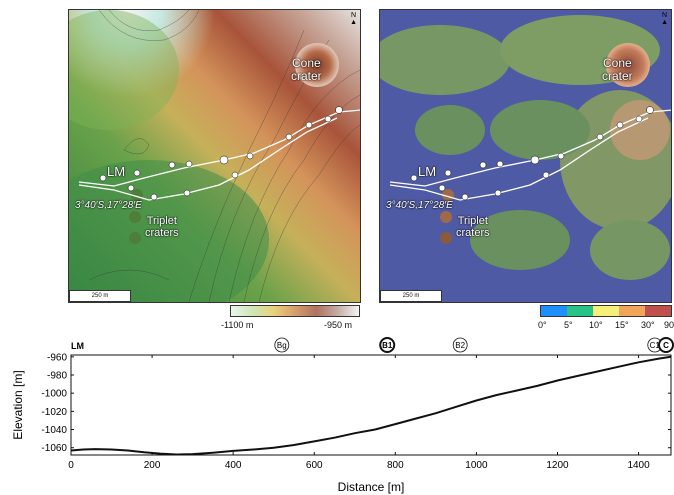 Image resolution: width=674 pixels, height=495 pixels. Describe the element at coordinates (57, 357) in the screenshot. I see `y-tick-label: -960` at that location.